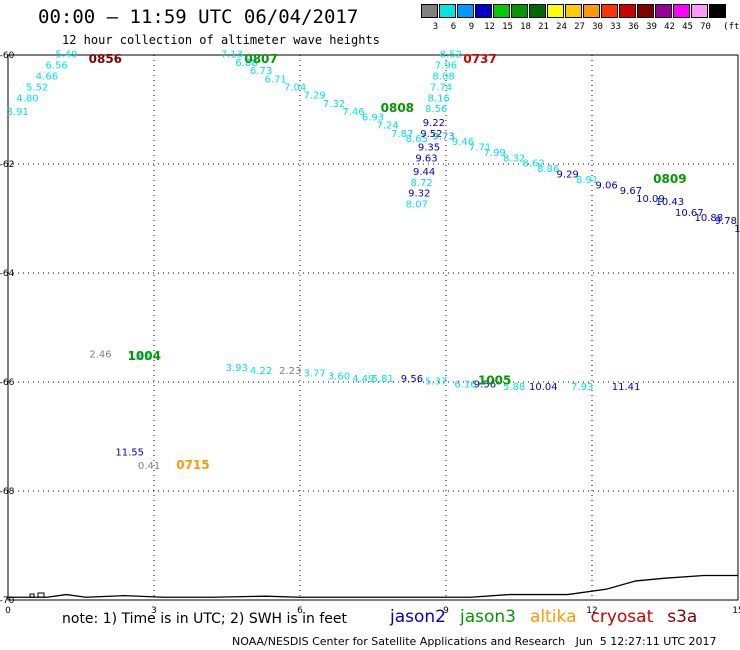 The image size is (740, 650). Describe the element at coordinates (27, 98) in the screenshot. I see `swh-reading: 4.80` at that location.